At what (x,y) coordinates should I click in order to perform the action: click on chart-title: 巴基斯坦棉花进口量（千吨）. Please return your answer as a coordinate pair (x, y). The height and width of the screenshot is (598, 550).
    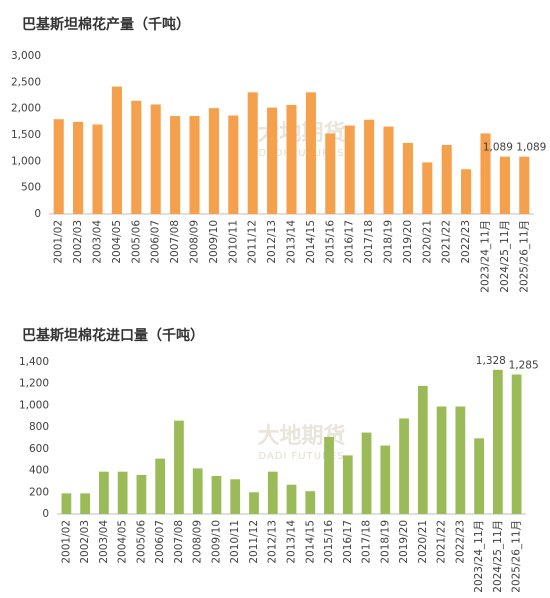
    Looking at the image, I should click on (113, 335).